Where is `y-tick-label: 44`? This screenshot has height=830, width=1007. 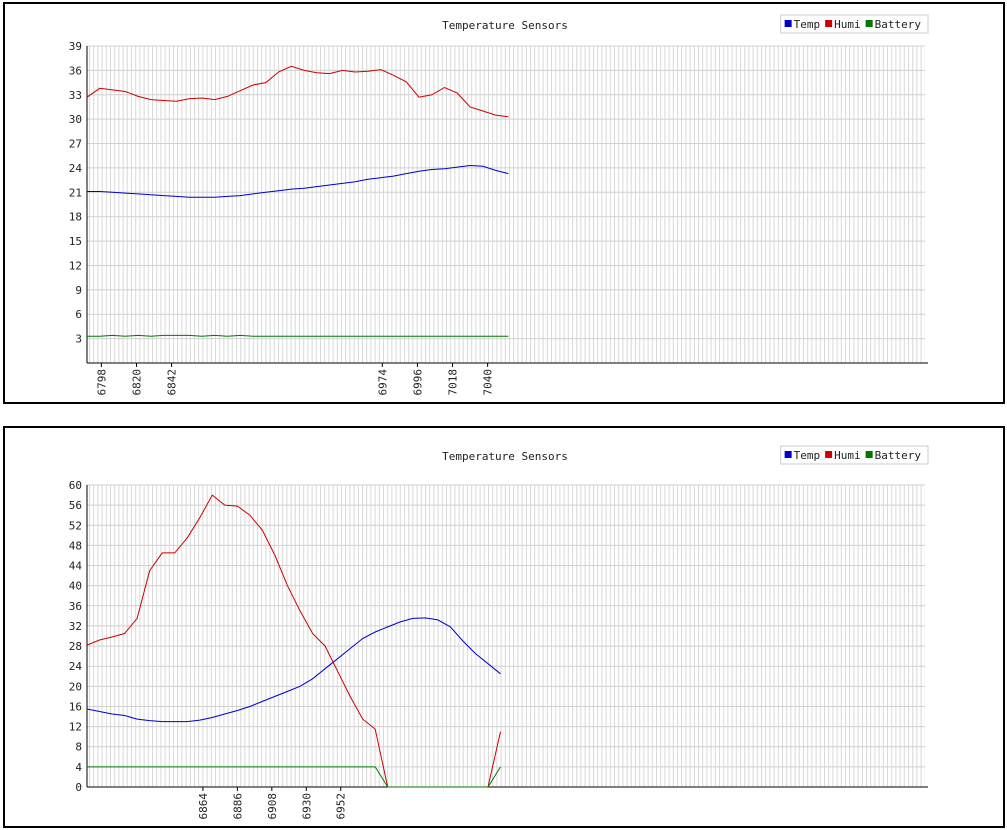 y-tick-label: 44 is located at coordinates (76, 566).